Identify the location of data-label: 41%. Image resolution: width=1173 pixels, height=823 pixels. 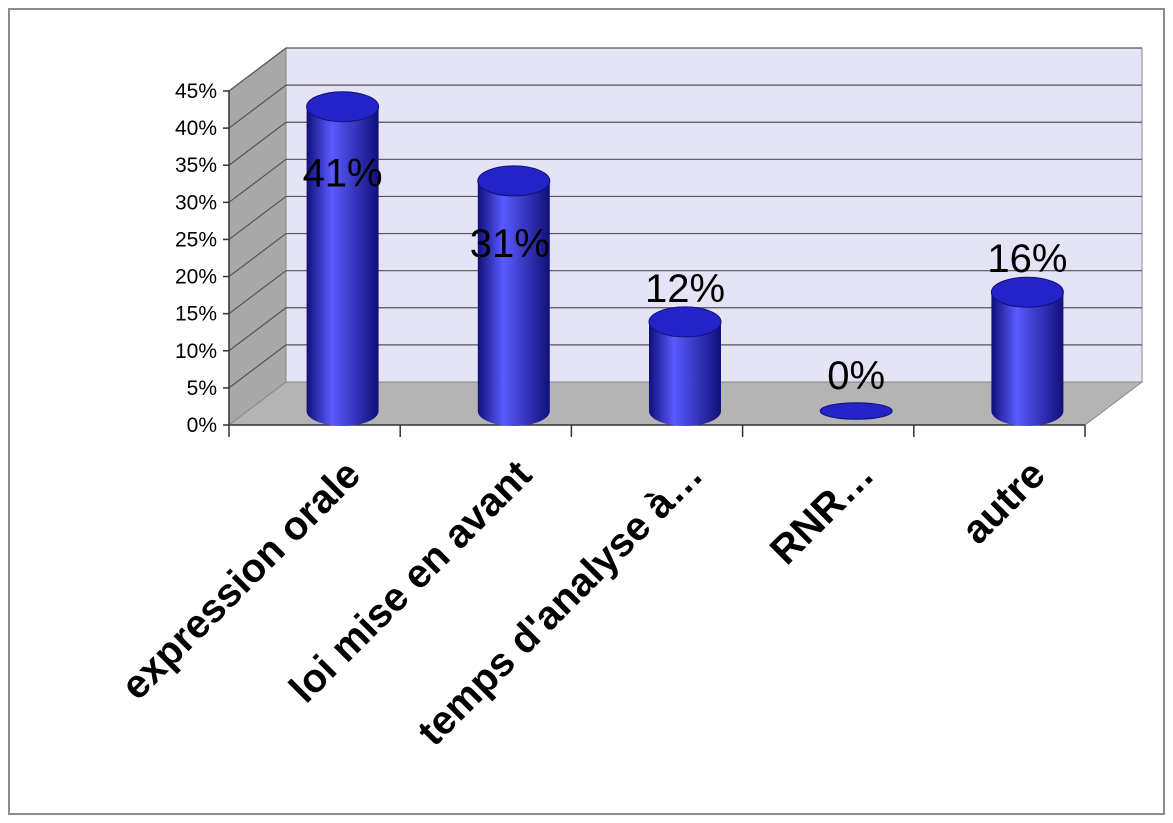
(343, 174).